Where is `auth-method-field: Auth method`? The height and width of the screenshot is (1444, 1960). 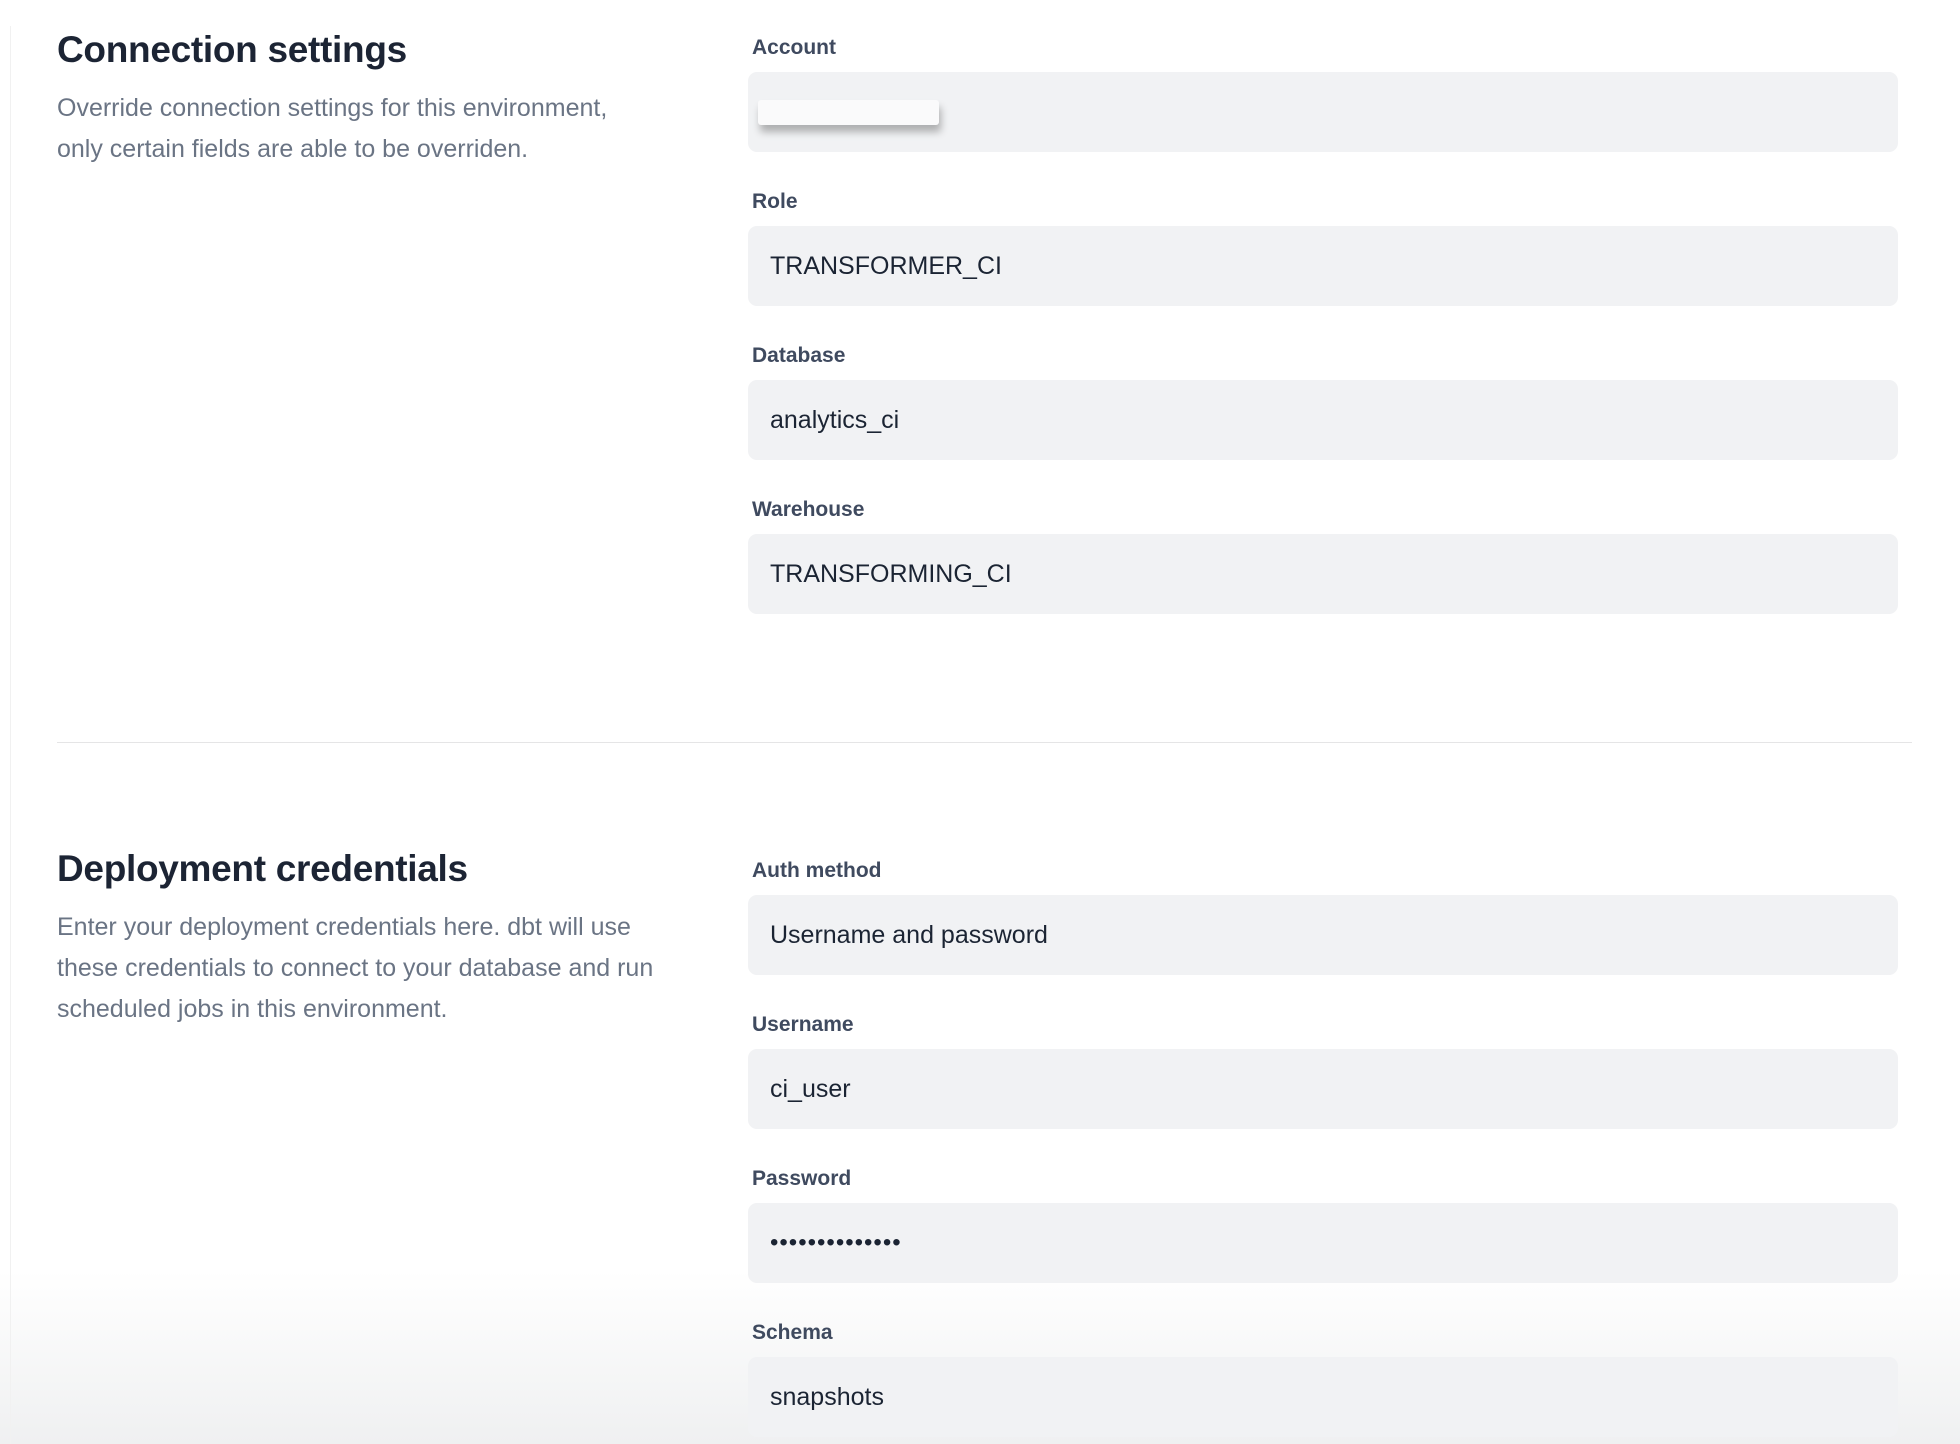 auth-method-field: Auth method is located at coordinates (1323, 917).